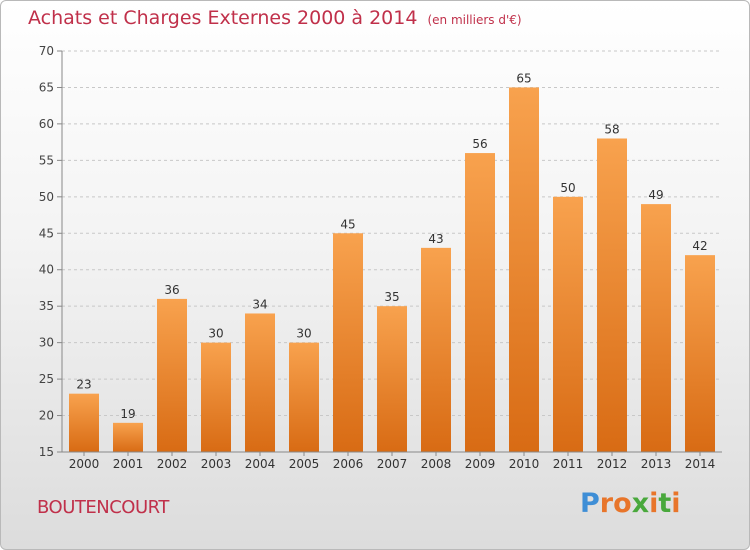 Image resolution: width=750 pixels, height=550 pixels. I want to click on data-label-2013: 49, so click(655, 195).